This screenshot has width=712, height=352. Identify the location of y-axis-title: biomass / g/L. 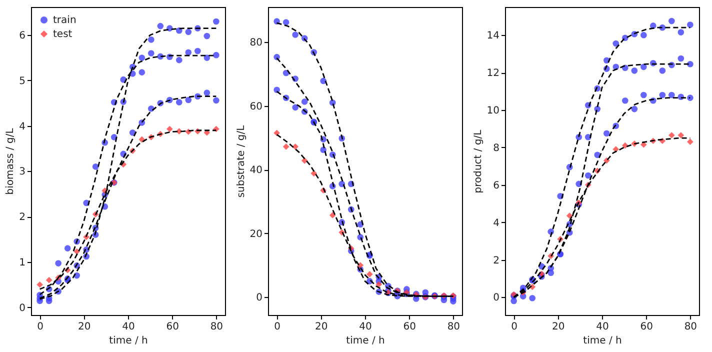
(10, 161).